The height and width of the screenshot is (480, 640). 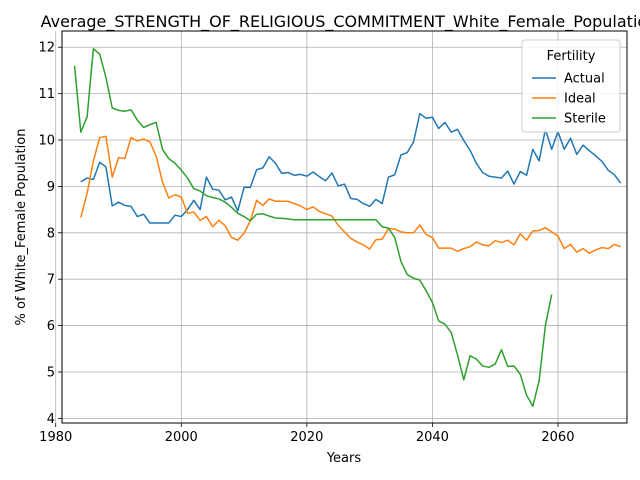 What do you see at coordinates (344, 458) in the screenshot?
I see `x-axis-label: Years` at bounding box center [344, 458].